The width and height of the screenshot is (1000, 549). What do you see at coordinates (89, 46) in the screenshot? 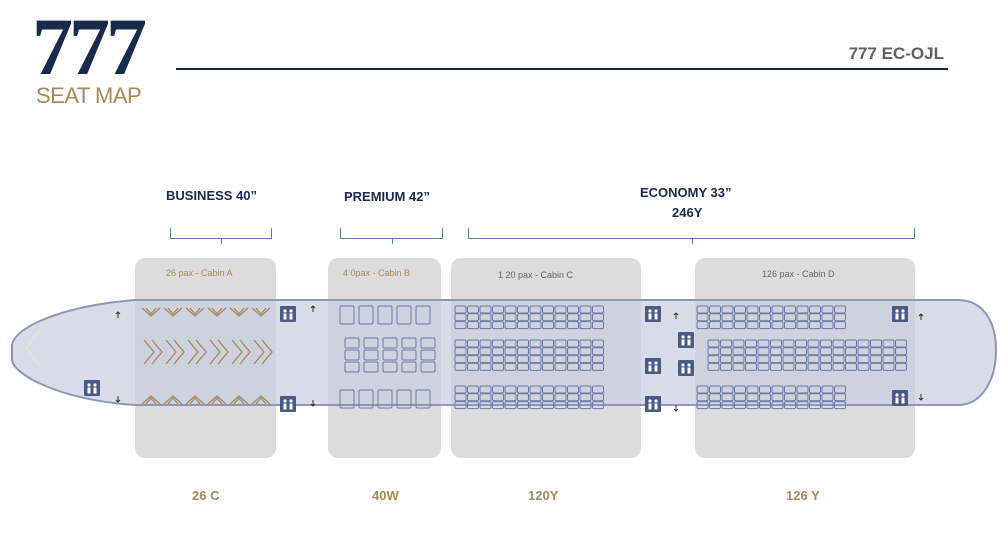
I see `logo-777: 777` at bounding box center [89, 46].